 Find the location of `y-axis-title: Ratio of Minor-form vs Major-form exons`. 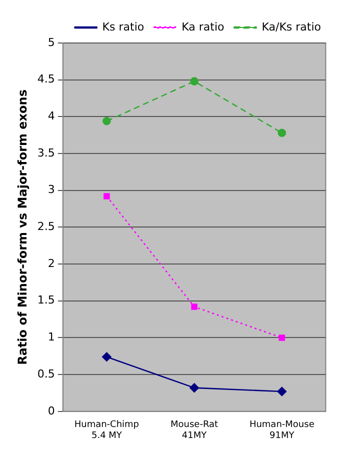

y-axis-title: Ratio of Minor-form vs Major-form exons is located at coordinates (22, 227).